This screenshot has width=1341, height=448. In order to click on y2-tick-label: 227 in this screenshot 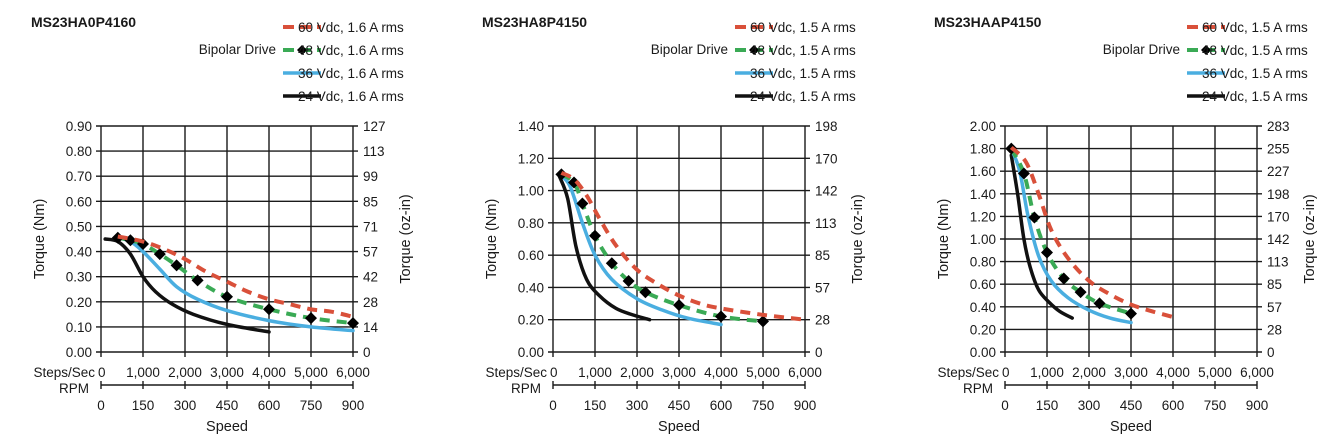, I will do `click(1278, 171)`.